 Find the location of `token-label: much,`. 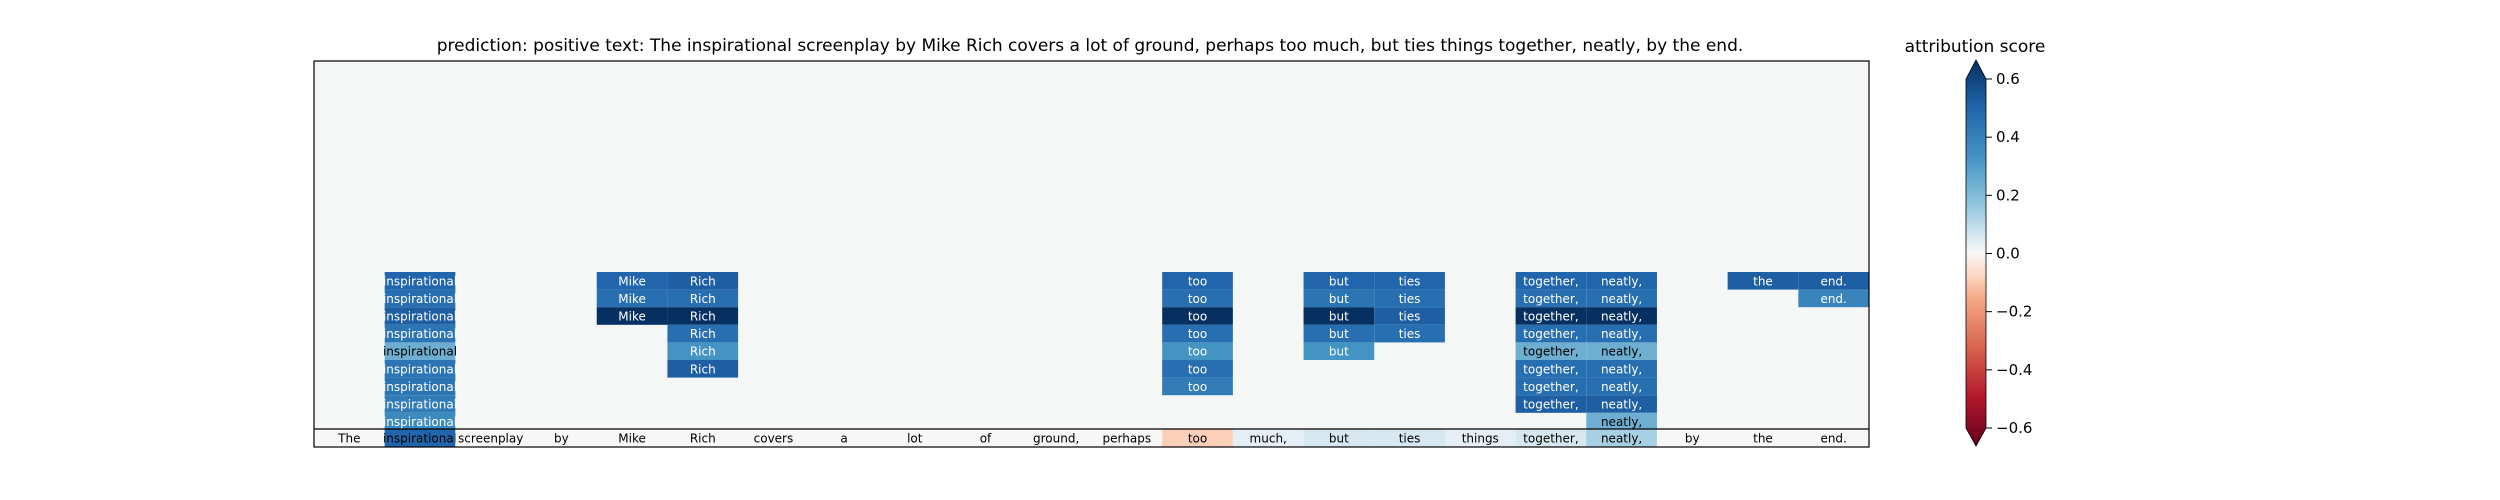

token-label: much, is located at coordinates (1268, 439).